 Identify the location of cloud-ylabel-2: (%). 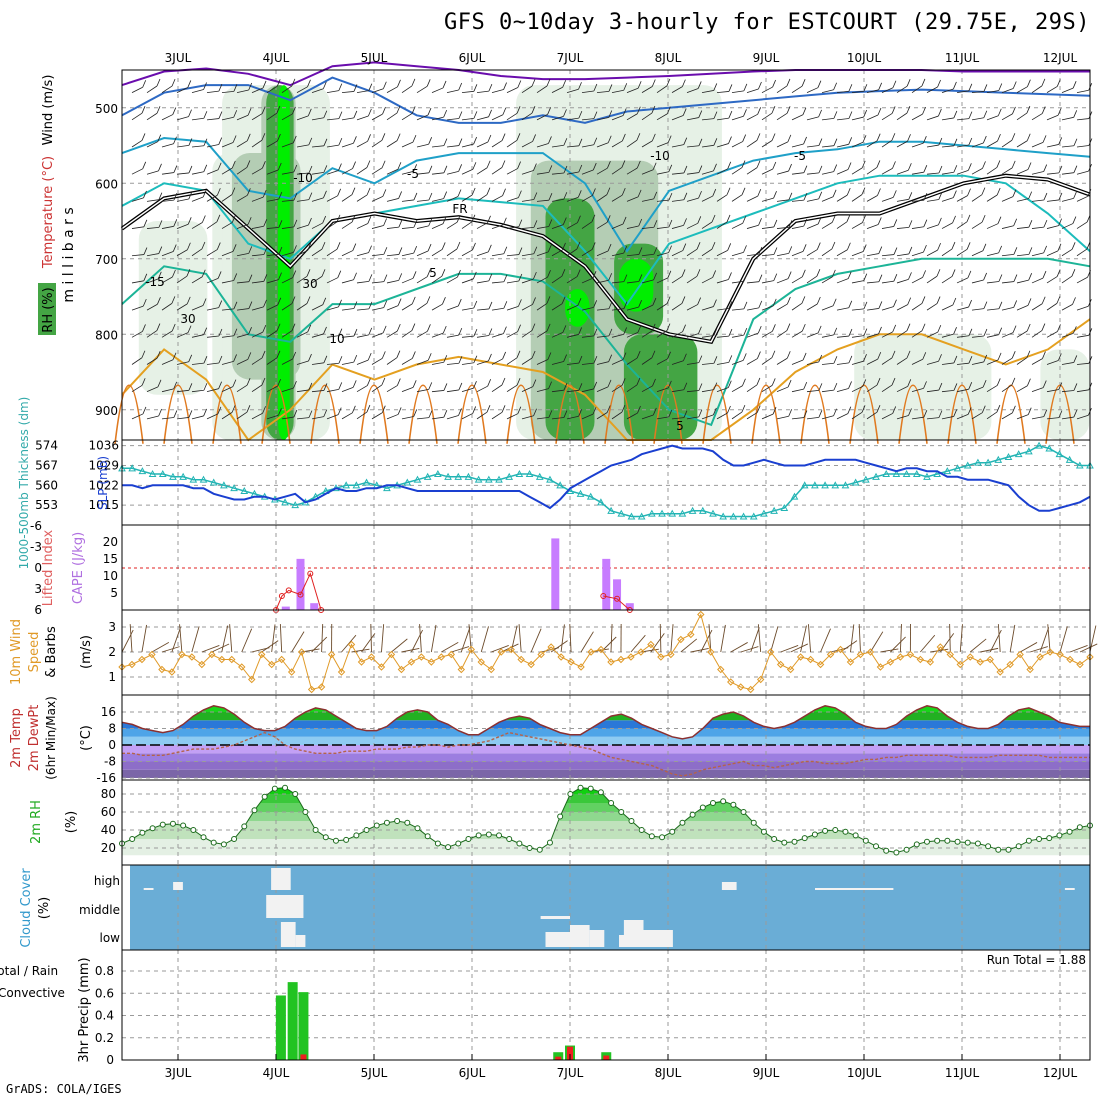
(44, 908).